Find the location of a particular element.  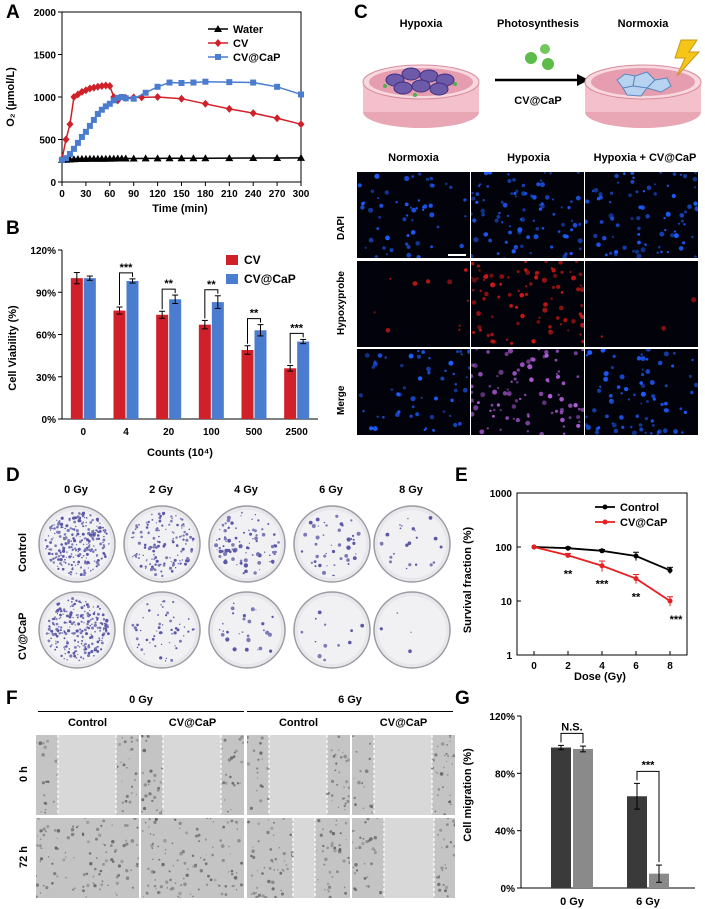

panel-label-g: G is located at coordinates (462, 698).